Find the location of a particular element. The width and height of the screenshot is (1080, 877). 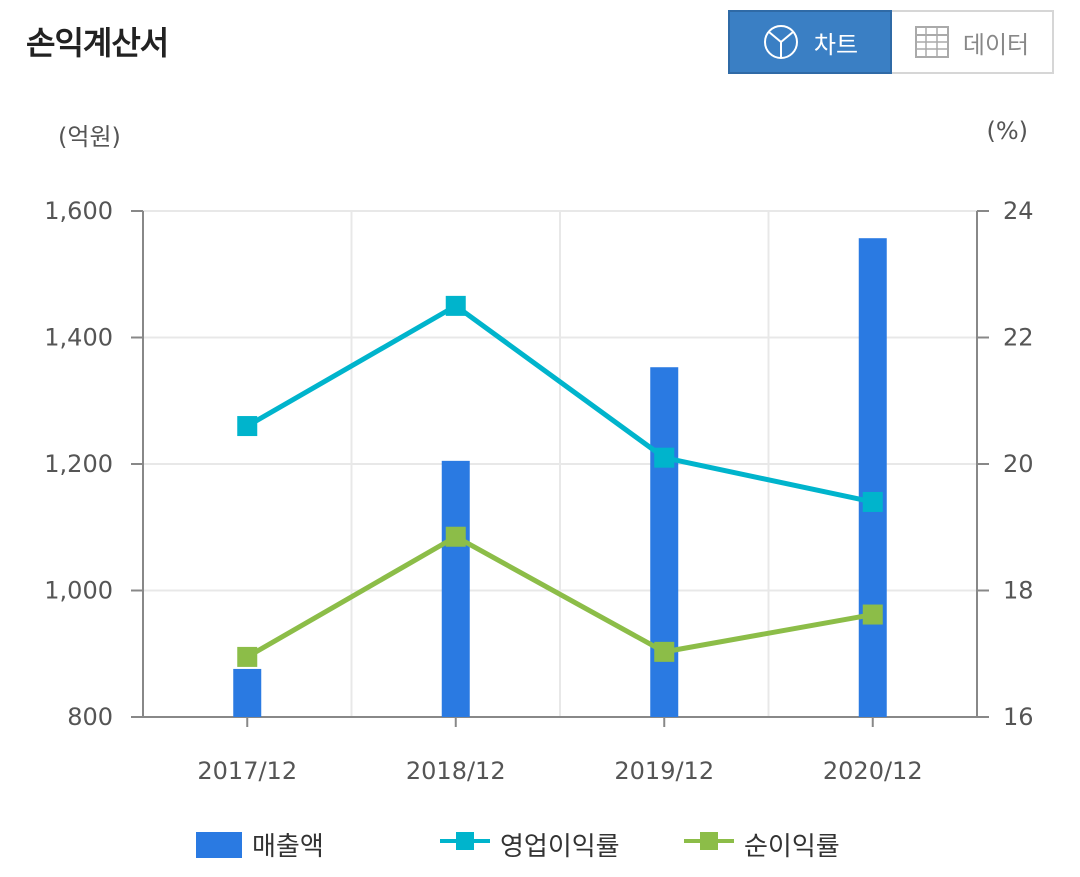

line-net-margin is located at coordinates (560, 597).